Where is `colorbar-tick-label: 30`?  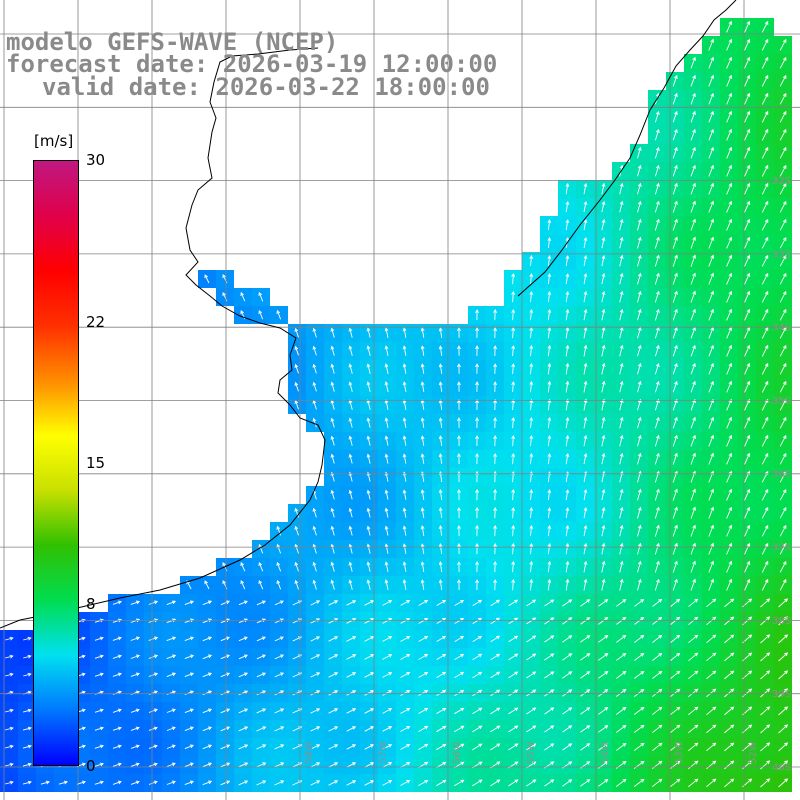
colorbar-tick-label: 30 is located at coordinates (96, 160).